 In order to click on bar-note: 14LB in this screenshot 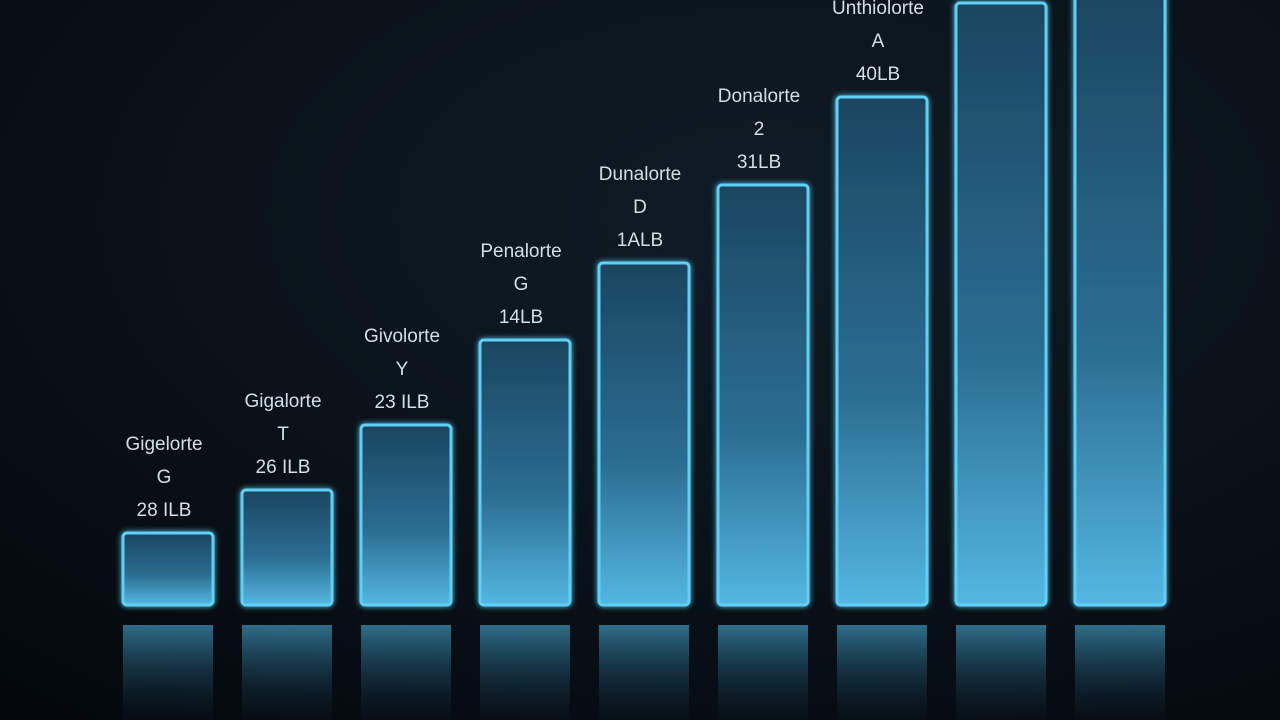, I will do `click(521, 317)`.